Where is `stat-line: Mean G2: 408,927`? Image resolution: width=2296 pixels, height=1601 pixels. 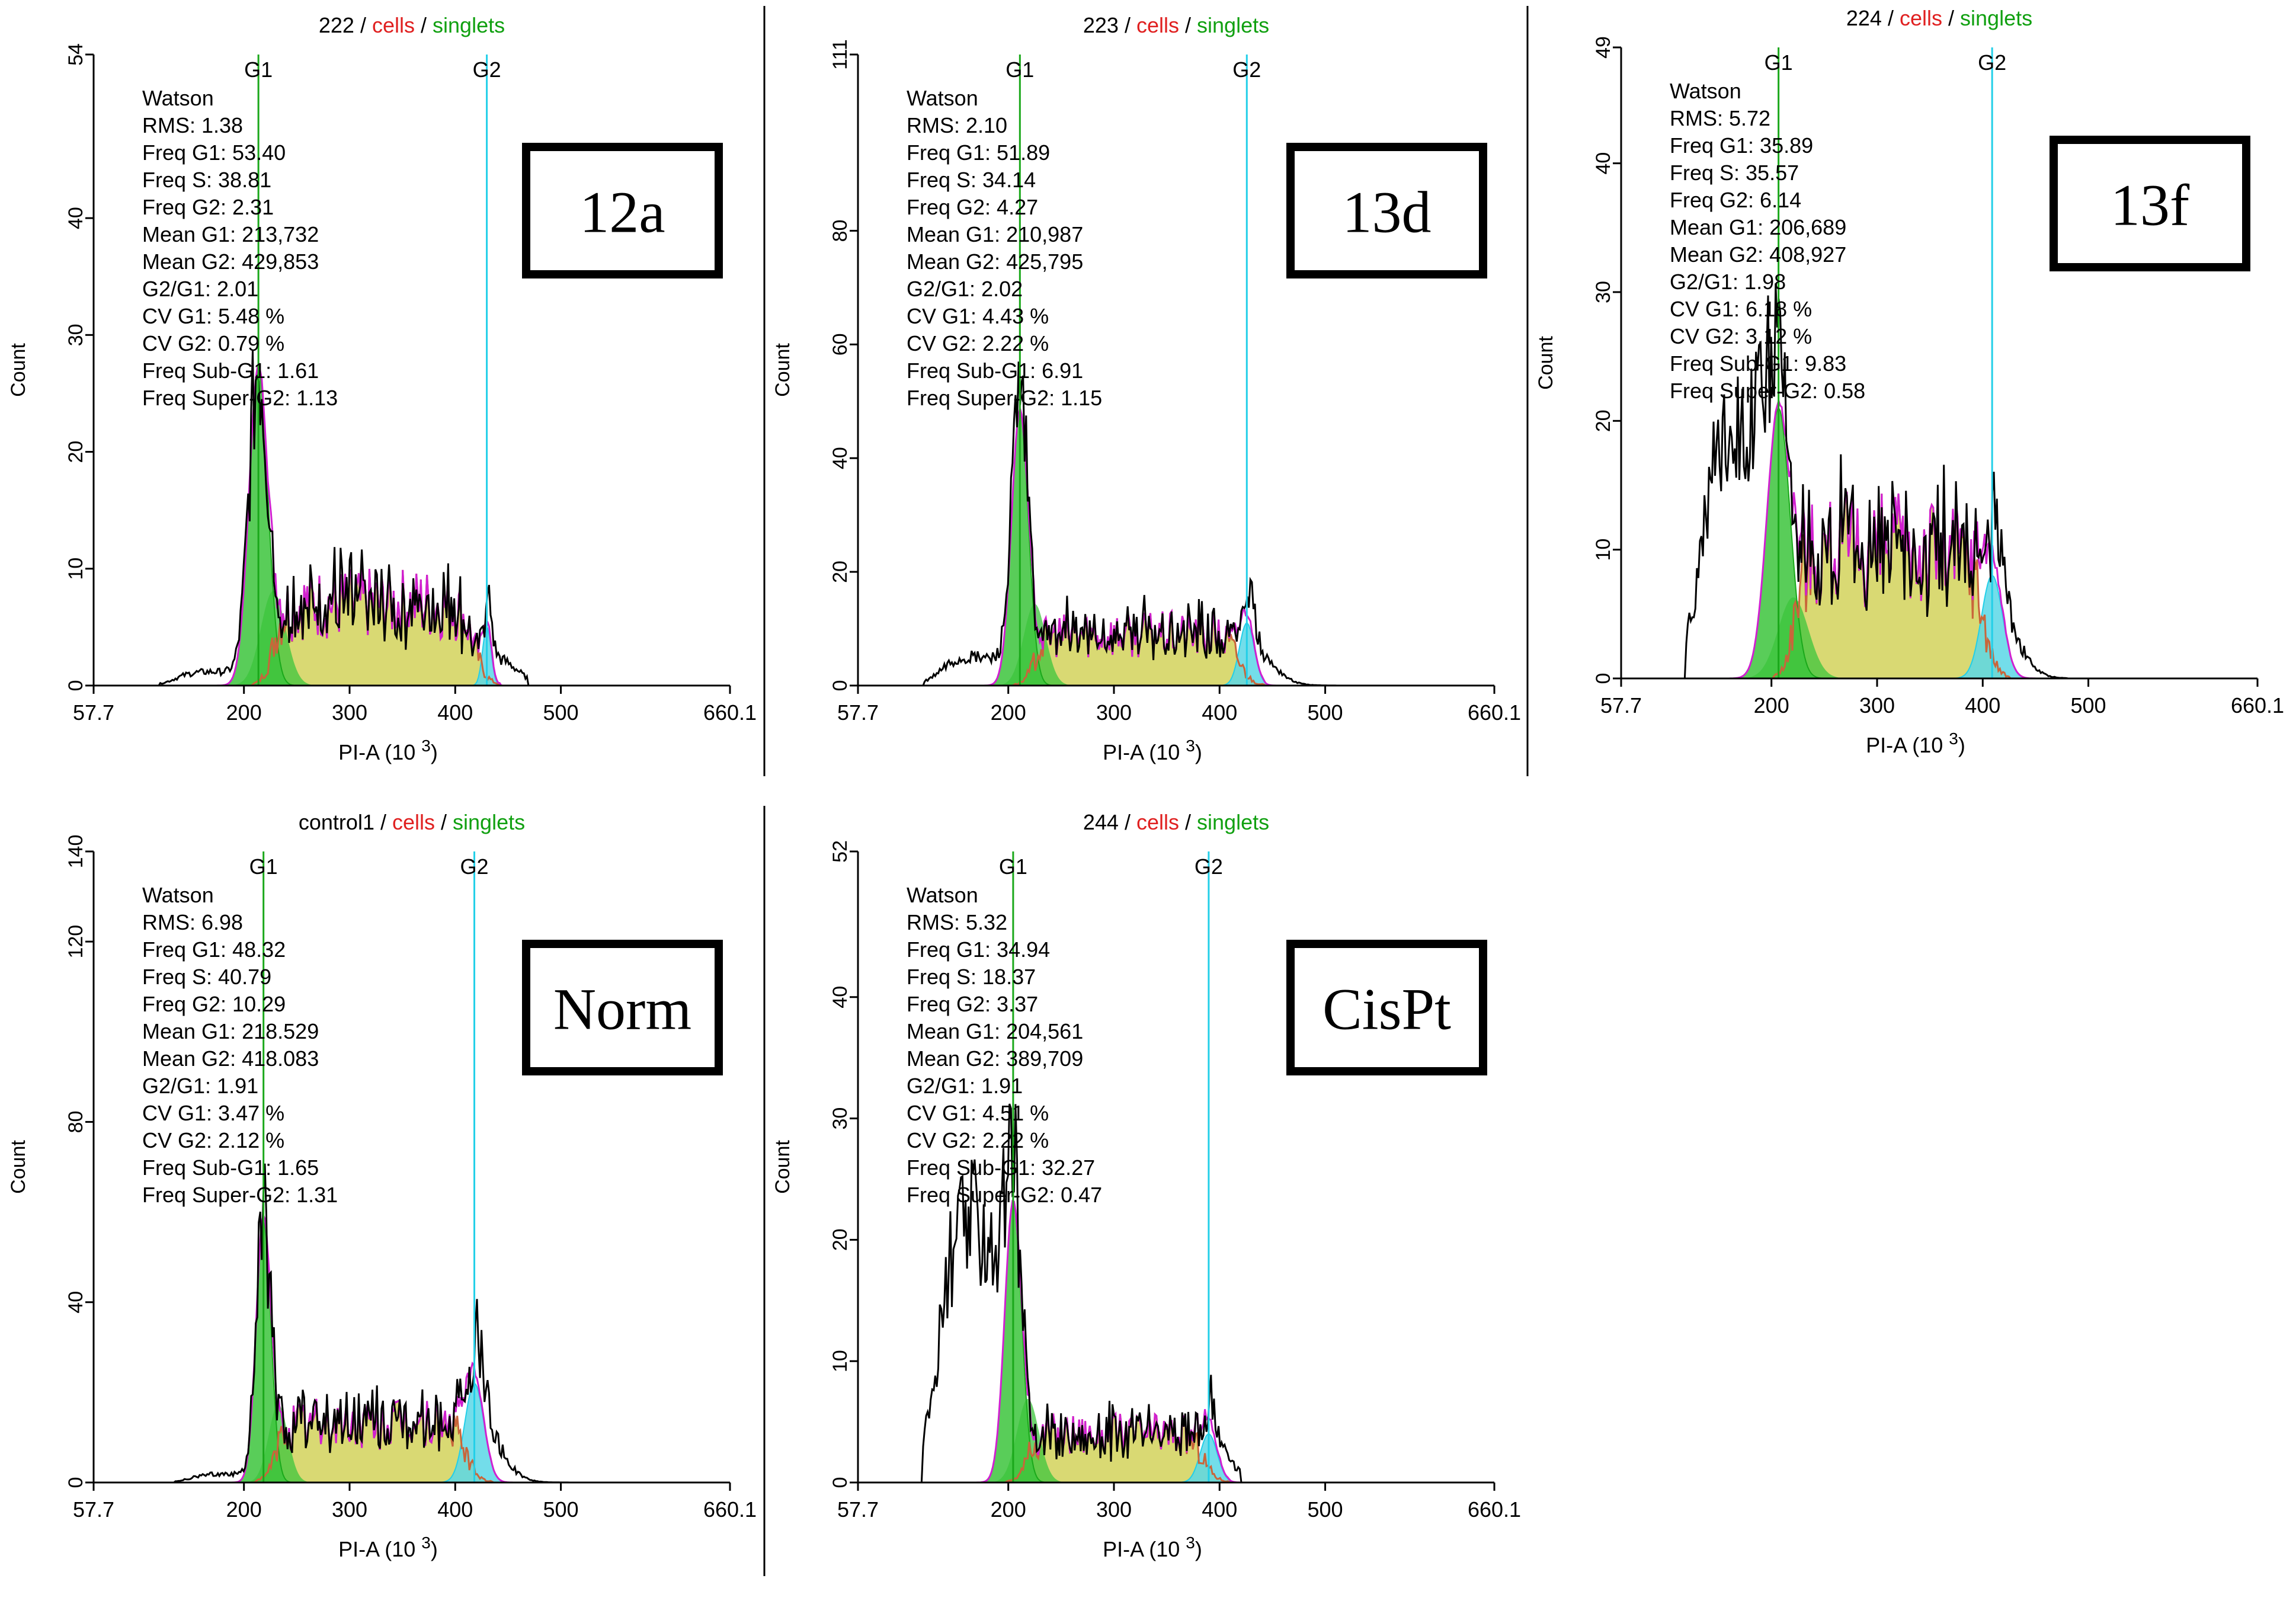
stat-line: Mean G2: 408,927 is located at coordinates (1758, 254).